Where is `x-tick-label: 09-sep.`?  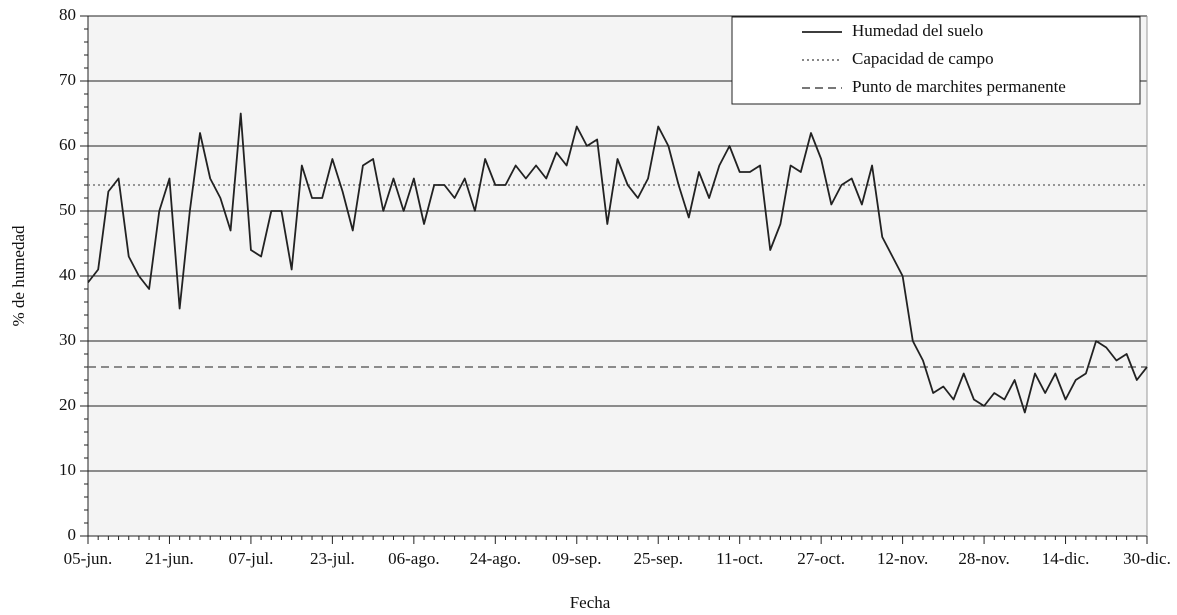 x-tick-label: 09-sep. is located at coordinates (577, 558).